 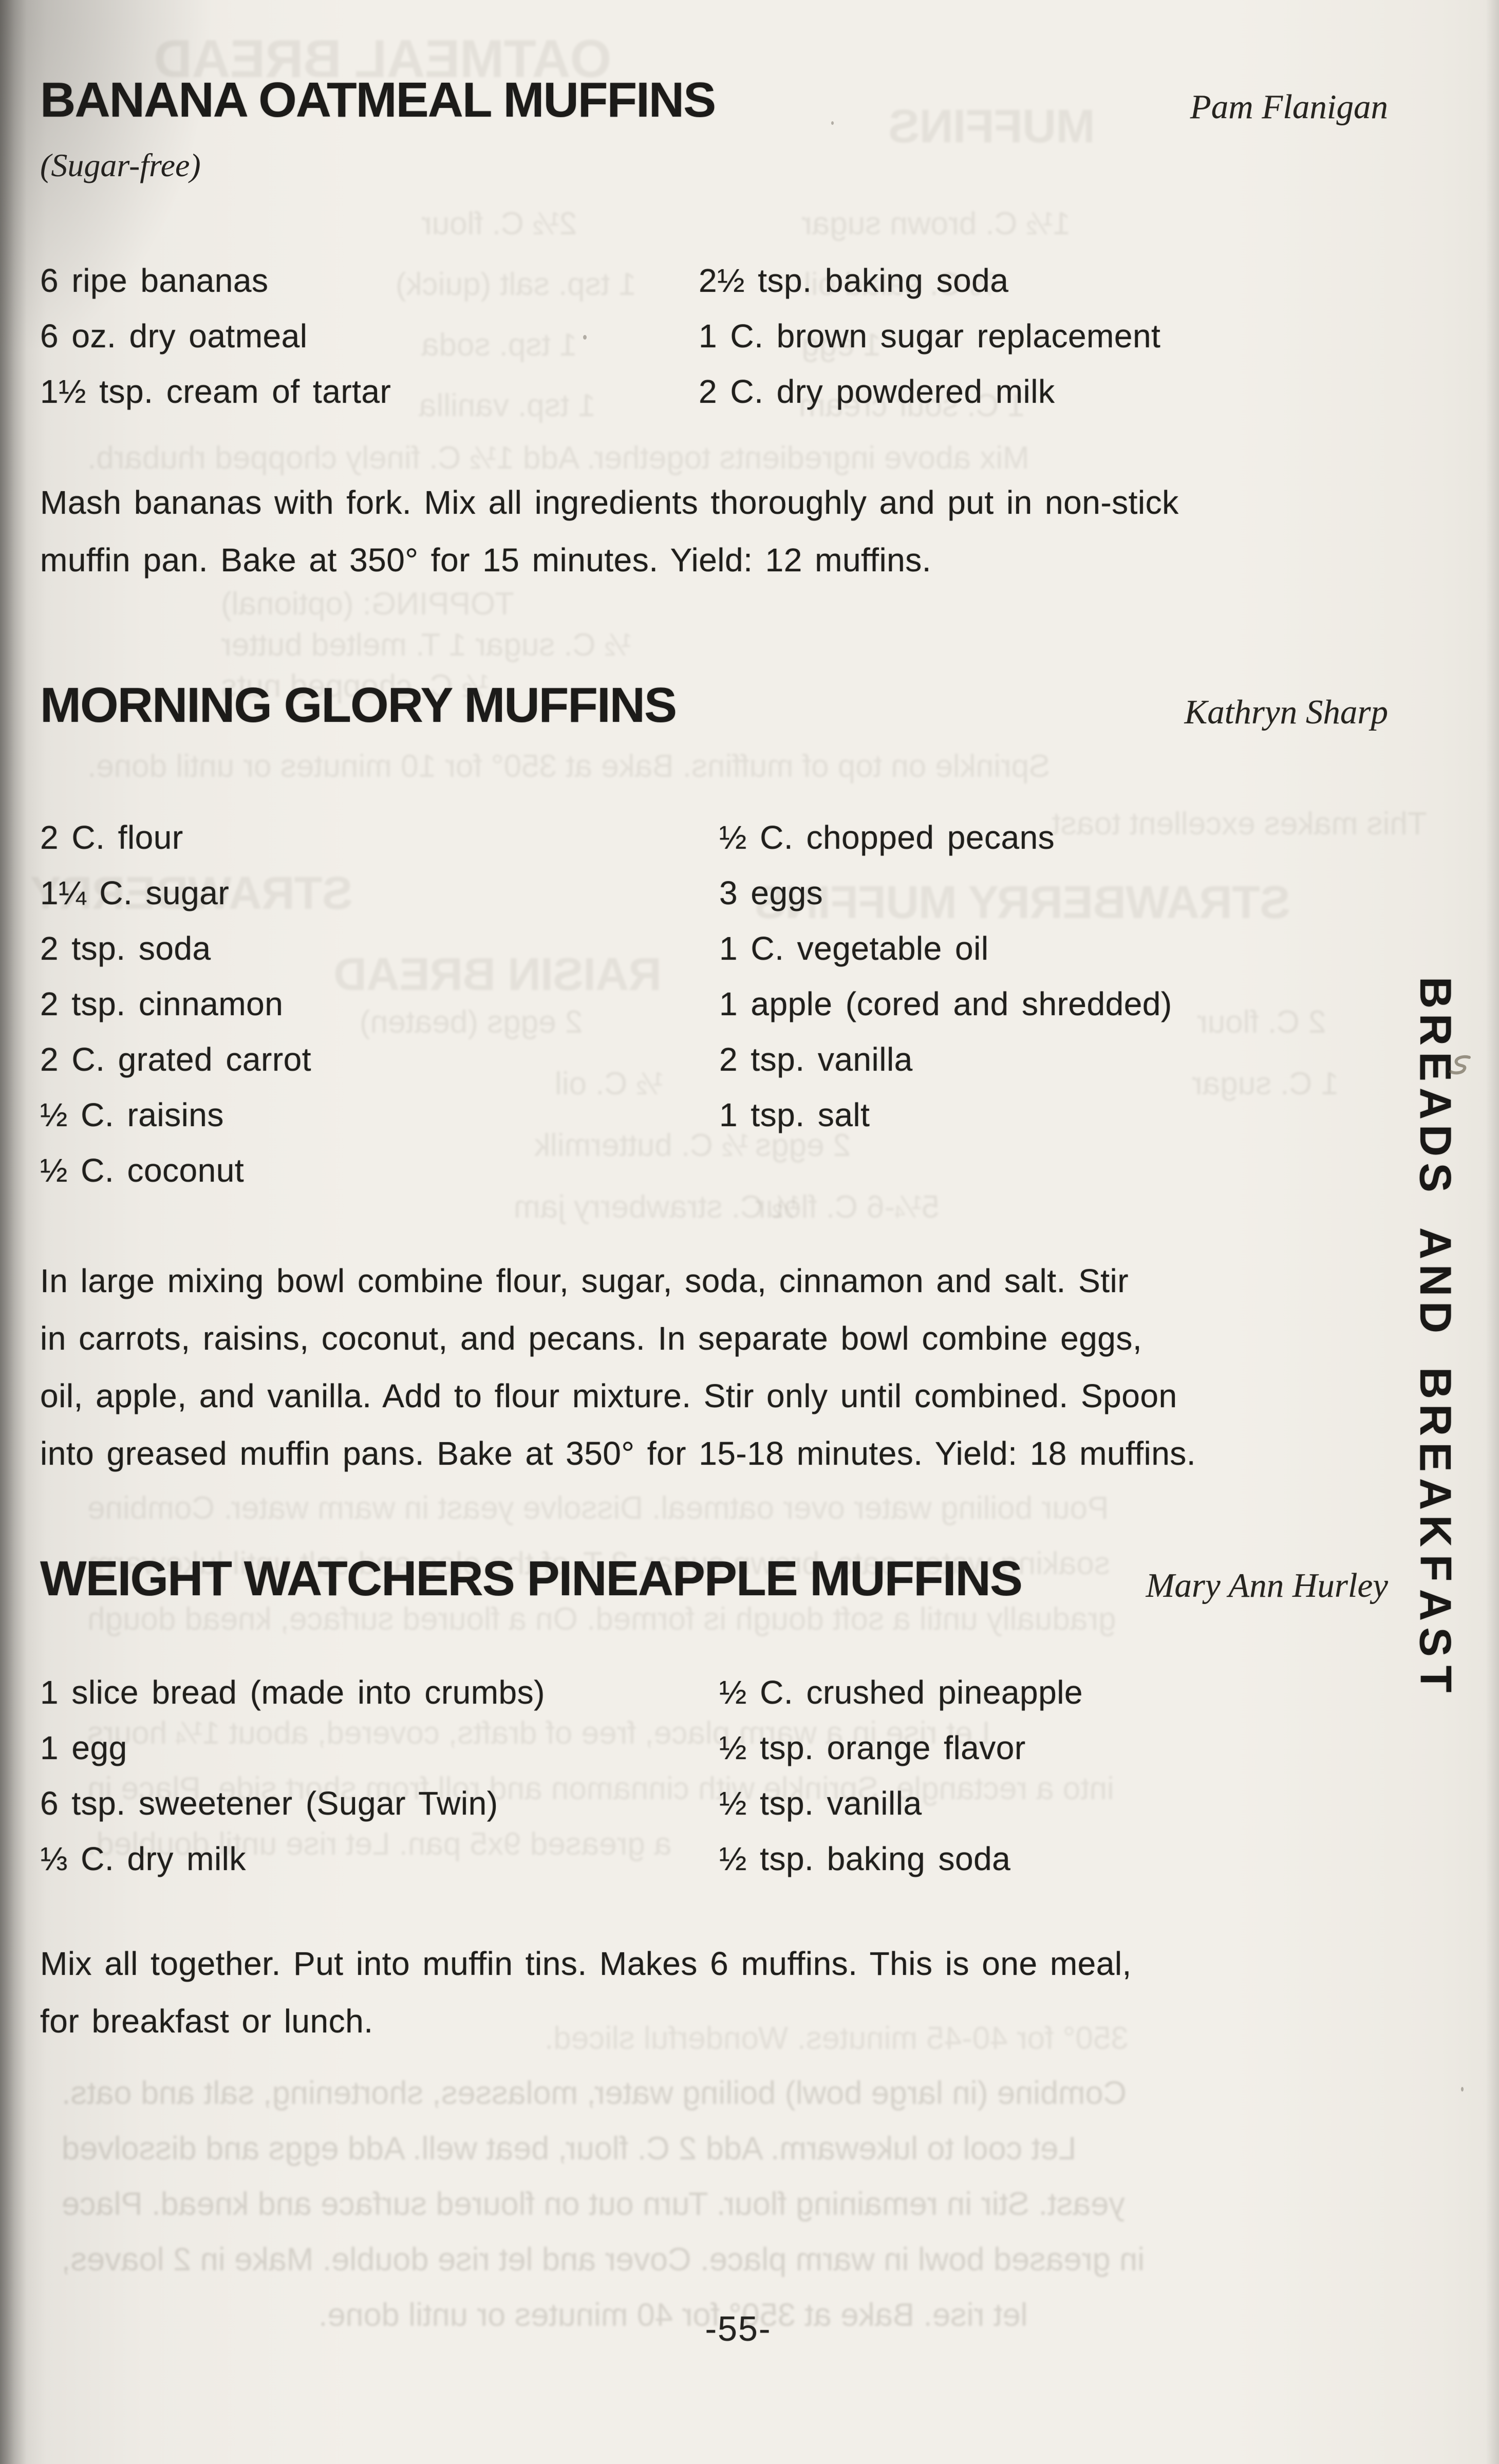 What do you see at coordinates (135, 892) in the screenshot?
I see `ingredient-line: 1¼ C. sugar` at bounding box center [135, 892].